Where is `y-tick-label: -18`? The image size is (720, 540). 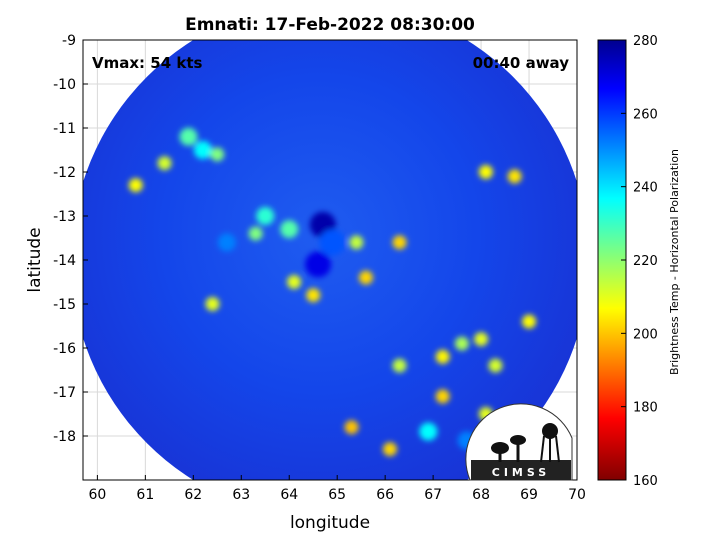
y-tick-label: -18 is located at coordinates (64, 437).